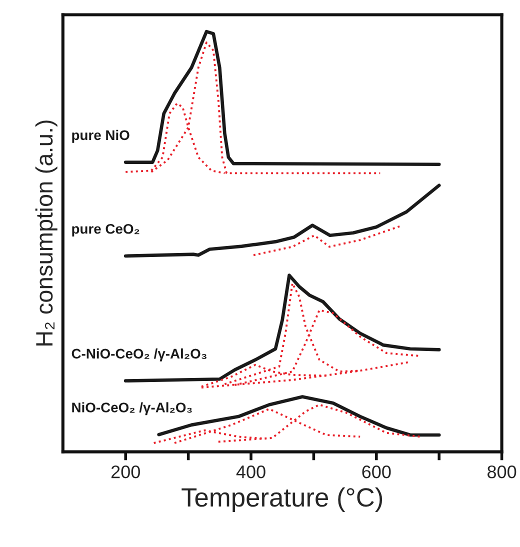 The width and height of the screenshot is (520, 547). I want to click on x-tick-label: 800, so click(502, 471).